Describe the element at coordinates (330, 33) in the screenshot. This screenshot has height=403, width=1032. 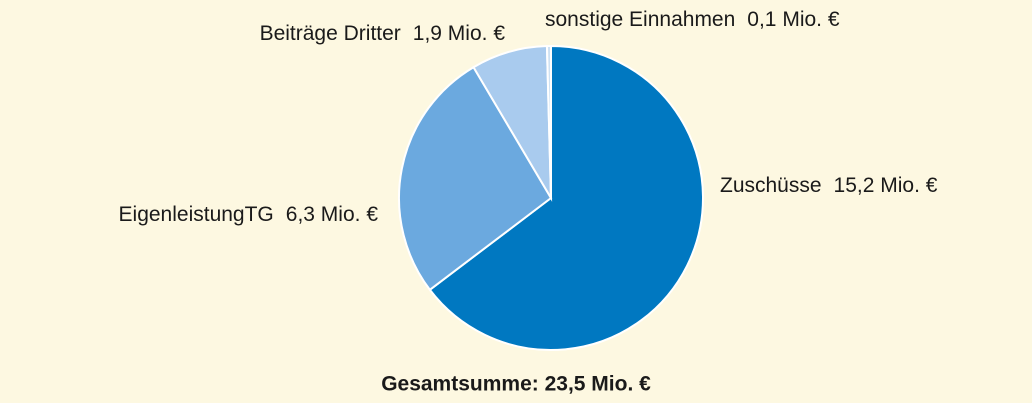
I see `category-name: Beiträge Dritter` at that location.